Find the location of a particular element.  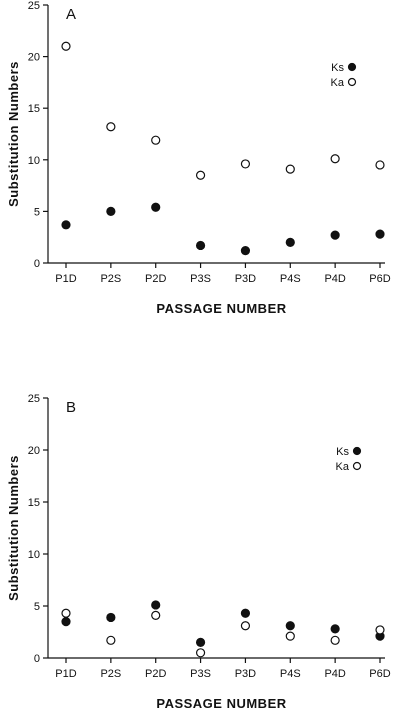

panel-label: A is located at coordinates (71, 14).